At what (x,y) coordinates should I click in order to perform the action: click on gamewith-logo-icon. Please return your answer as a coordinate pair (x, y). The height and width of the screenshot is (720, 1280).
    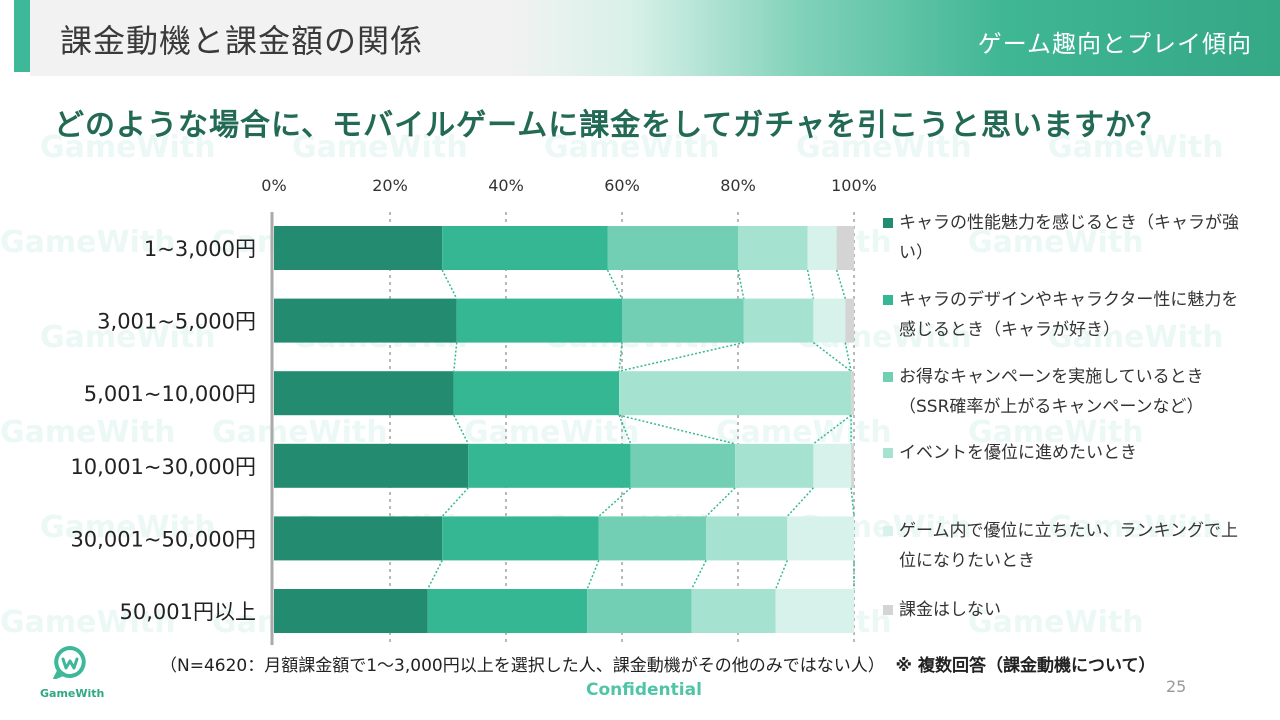
    Looking at the image, I should click on (68, 663).